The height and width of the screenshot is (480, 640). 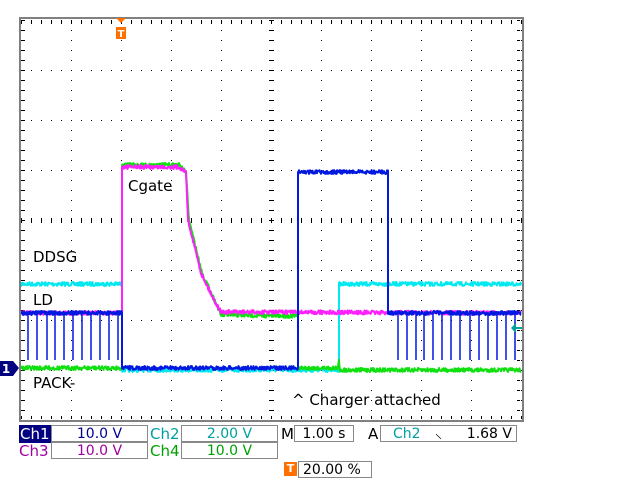 I want to click on timebase-label: M, so click(x=287, y=434).